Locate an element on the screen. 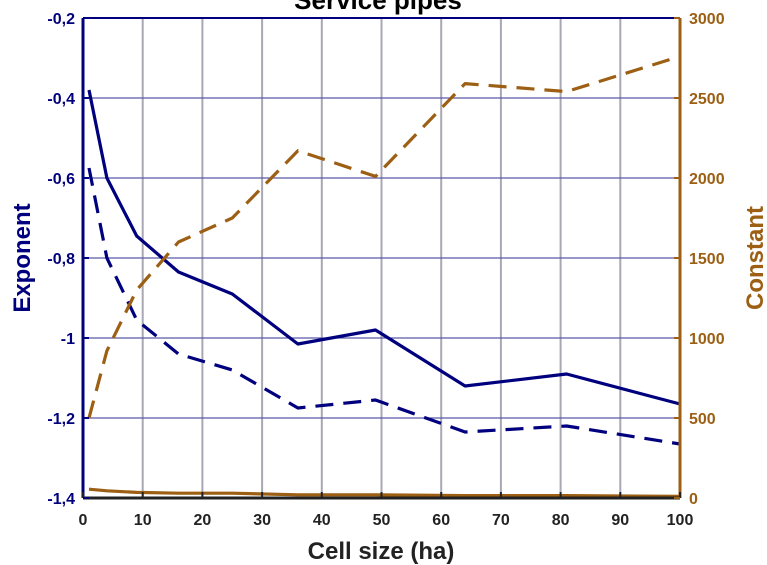 This screenshot has width=767, height=565. y-tick-label: -1 is located at coordinates (68, 339).